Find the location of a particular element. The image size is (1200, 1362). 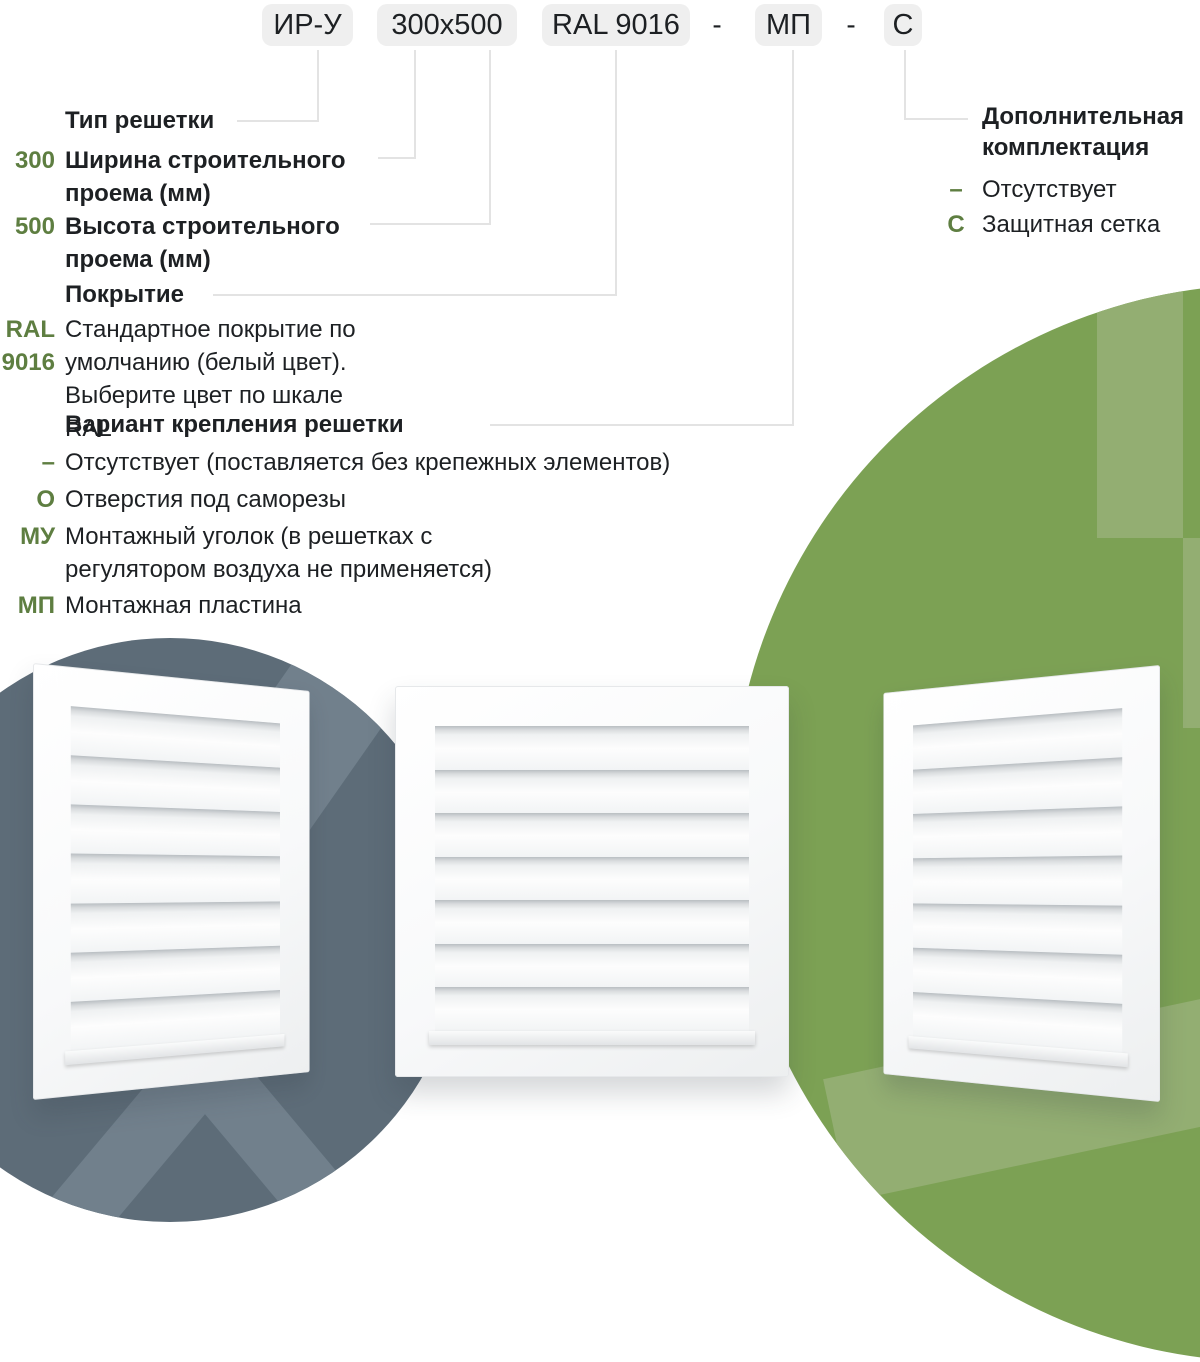

code-badge-accessory: С is located at coordinates (903, 25).